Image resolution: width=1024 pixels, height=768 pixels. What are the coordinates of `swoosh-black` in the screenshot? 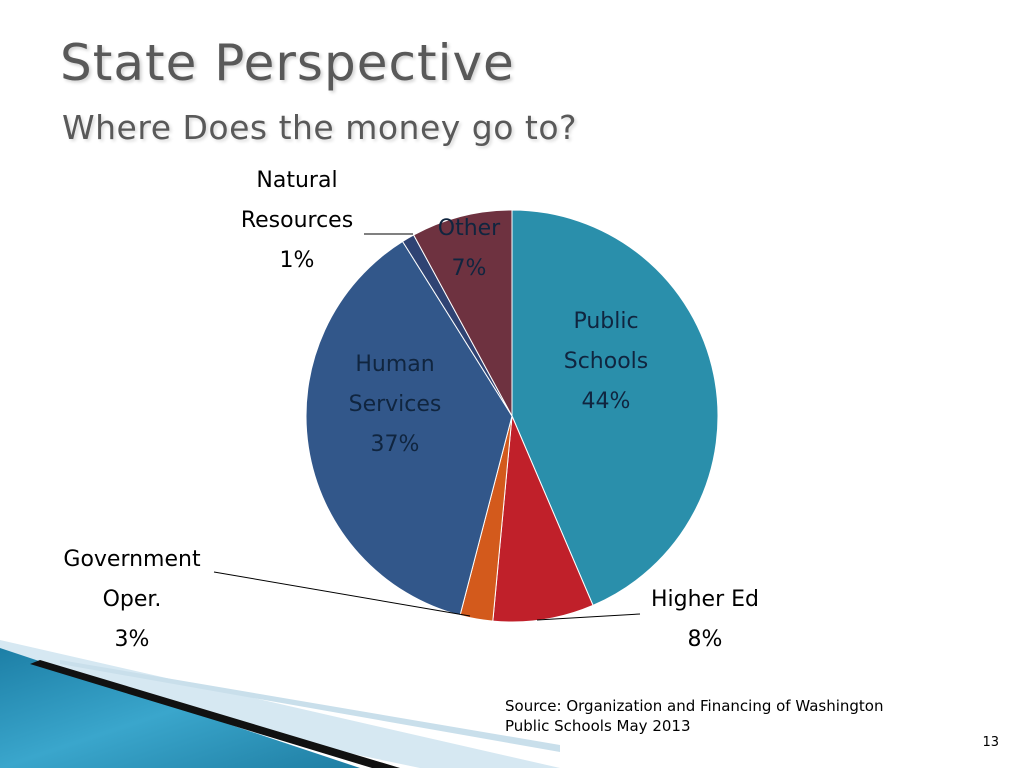 It's located at (215, 714).